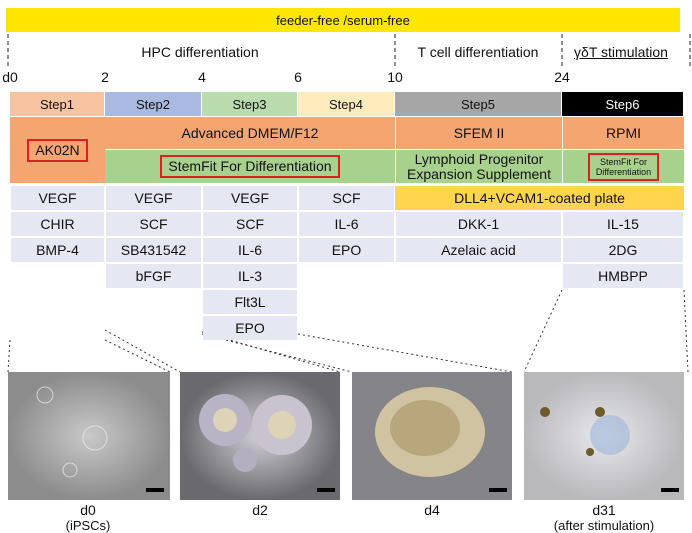  I want to click on day-dividers, so click(349, 51).